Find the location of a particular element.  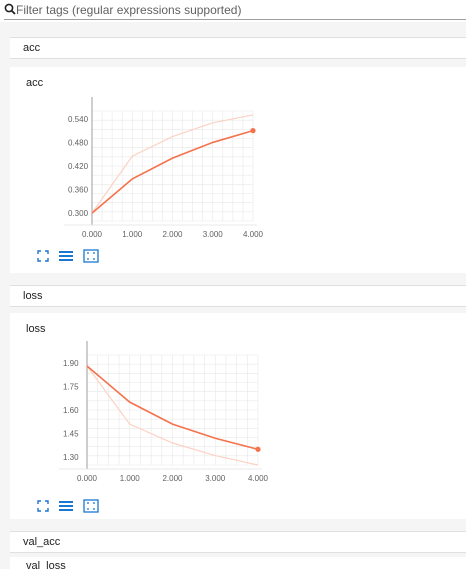

y-tick-label: 0.540 is located at coordinates (78, 119).